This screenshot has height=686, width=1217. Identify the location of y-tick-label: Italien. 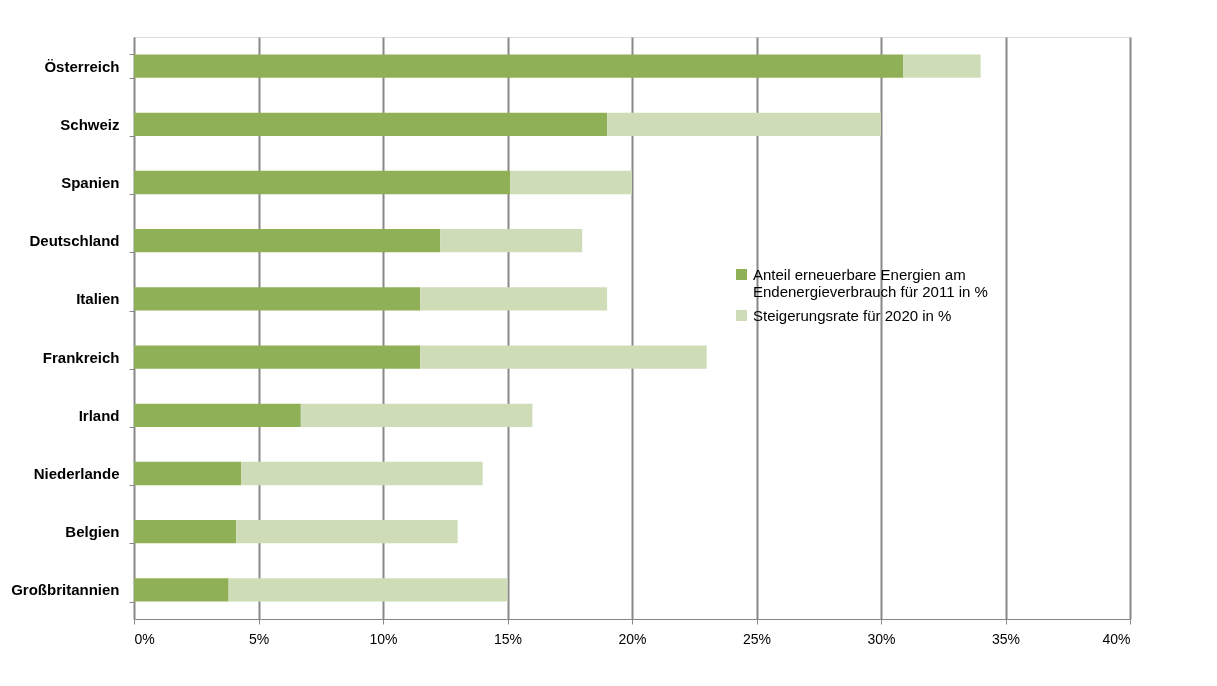
(98, 299).